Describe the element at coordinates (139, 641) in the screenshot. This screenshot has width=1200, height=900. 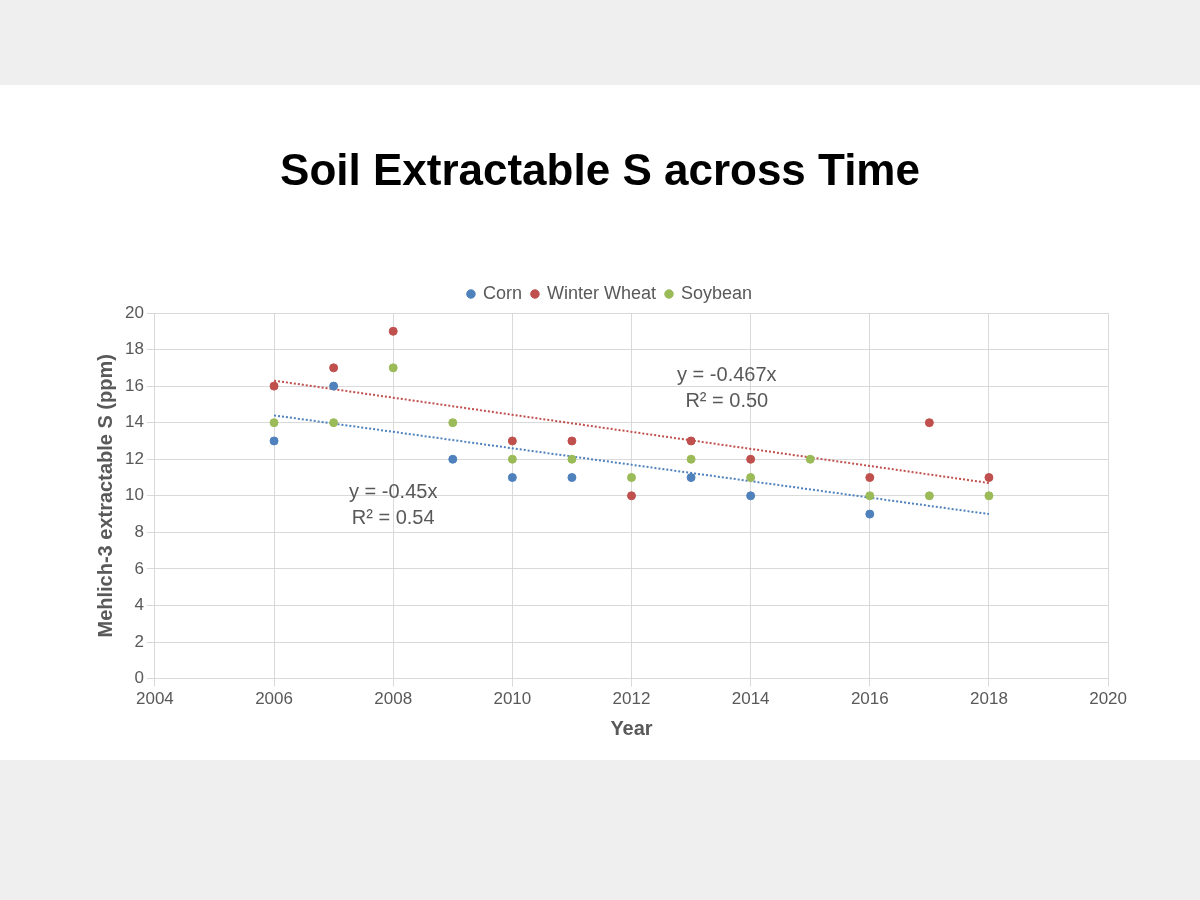
I see `y-tick-label: 2` at that location.